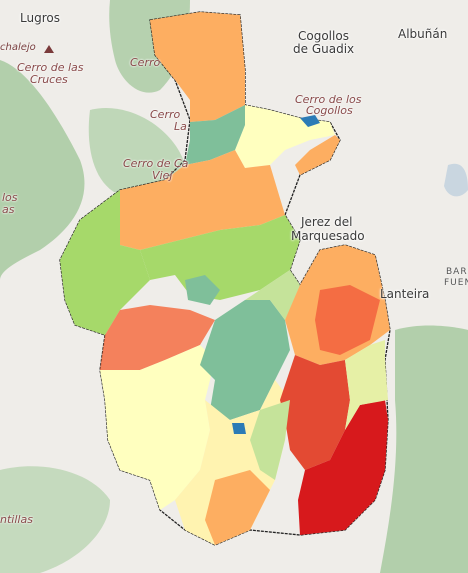 The height and width of the screenshot is (573, 468). Describe the element at coordinates (310, 121) in the screenshot. I see `zone-north-blue` at that location.